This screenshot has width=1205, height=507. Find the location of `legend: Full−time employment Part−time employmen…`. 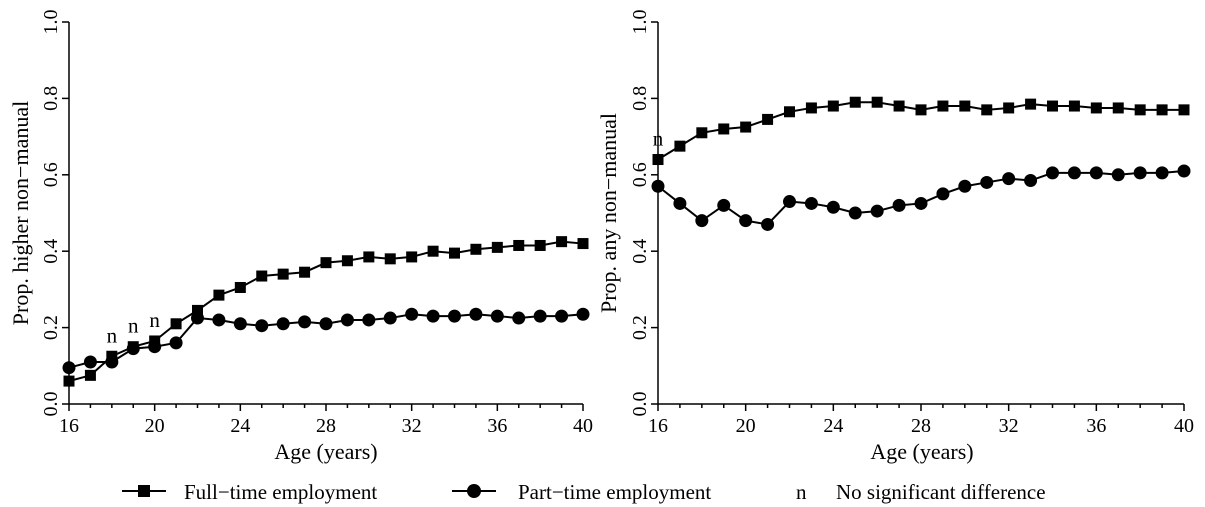

legend: Full−time employment Part−time employmen… is located at coordinates (584, 492).